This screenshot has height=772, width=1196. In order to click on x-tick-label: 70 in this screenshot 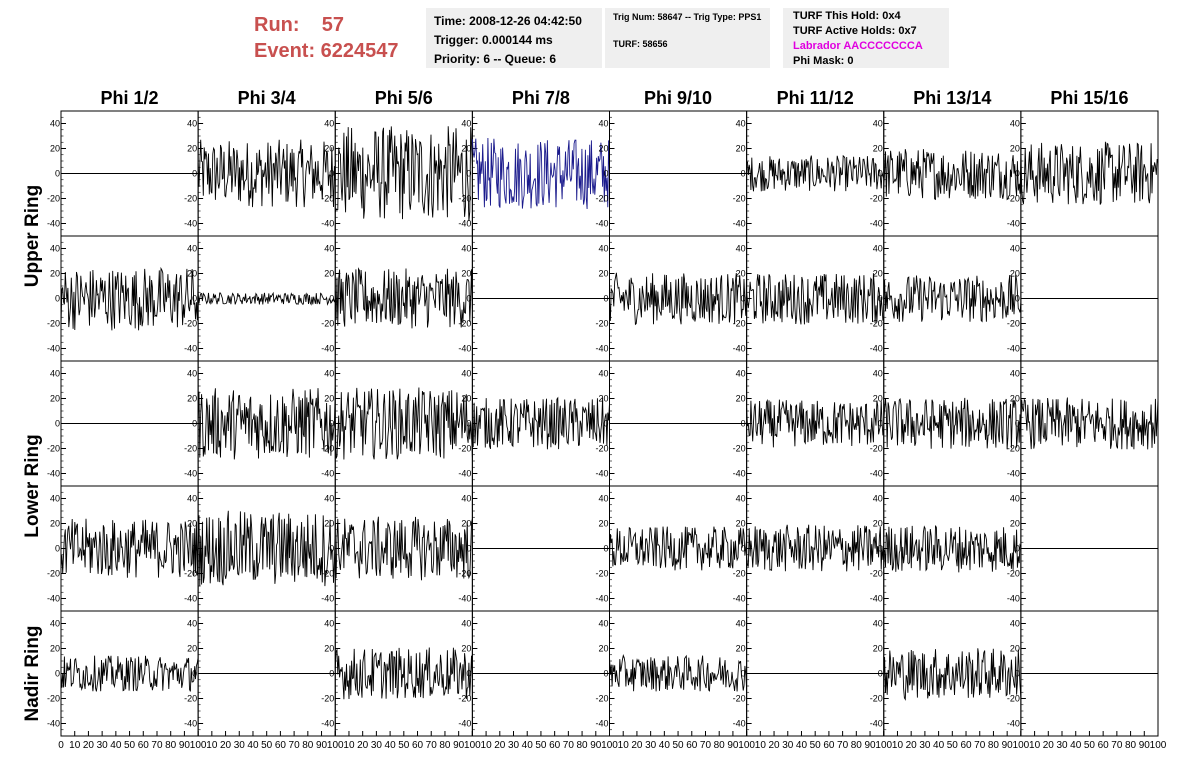, I will do `click(295, 745)`.